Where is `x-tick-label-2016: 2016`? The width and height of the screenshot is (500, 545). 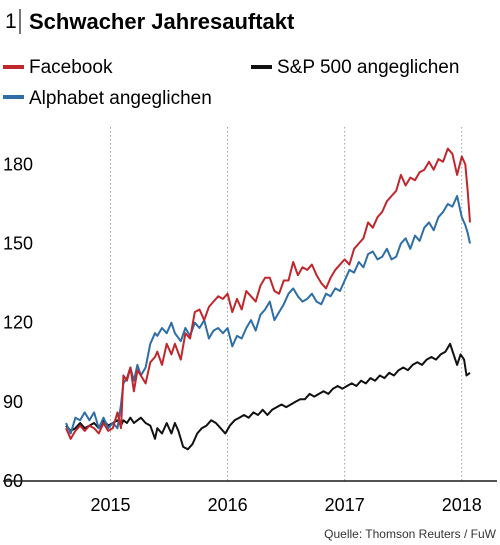 x-tick-label-2016: 2016 is located at coordinates (228, 505).